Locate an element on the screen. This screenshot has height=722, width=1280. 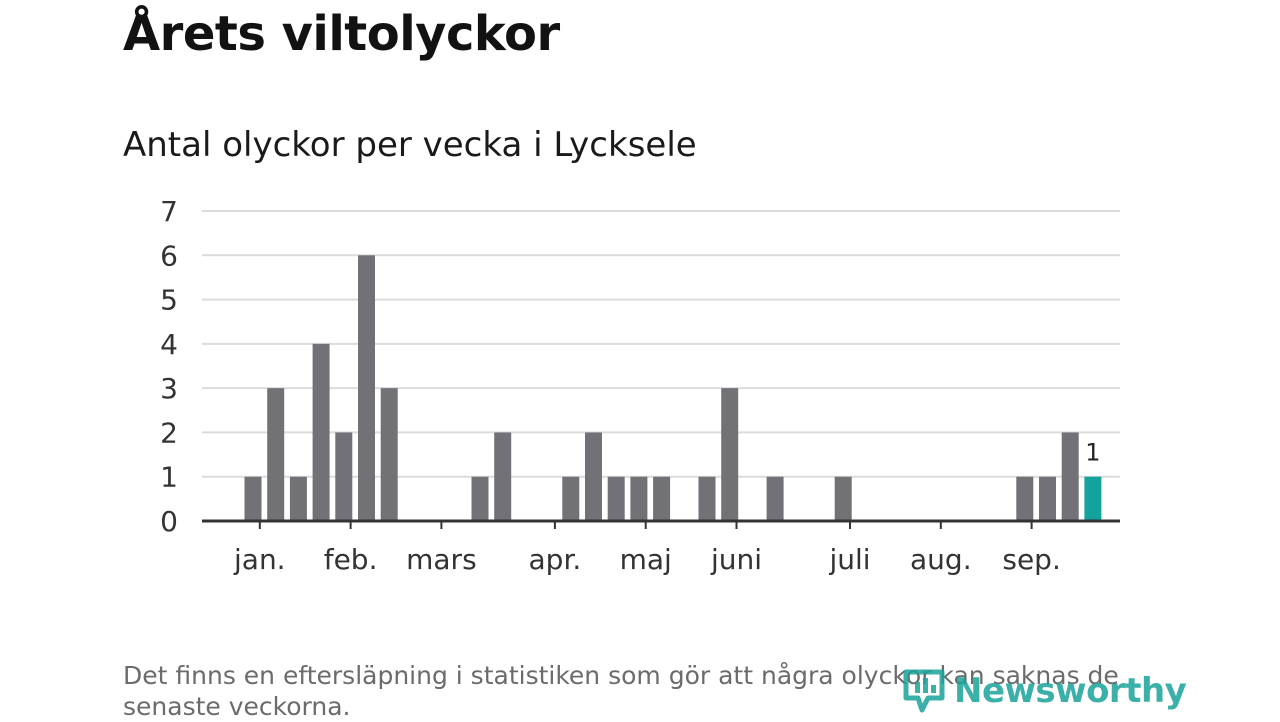
chart-subtitle: Antal olyckor per vecka i Lycksele is located at coordinates (410, 145).